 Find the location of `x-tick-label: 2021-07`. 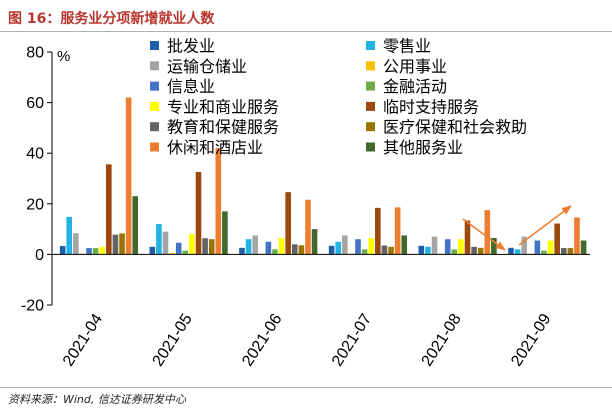

x-tick-label: 2021-07 is located at coordinates (352, 340).